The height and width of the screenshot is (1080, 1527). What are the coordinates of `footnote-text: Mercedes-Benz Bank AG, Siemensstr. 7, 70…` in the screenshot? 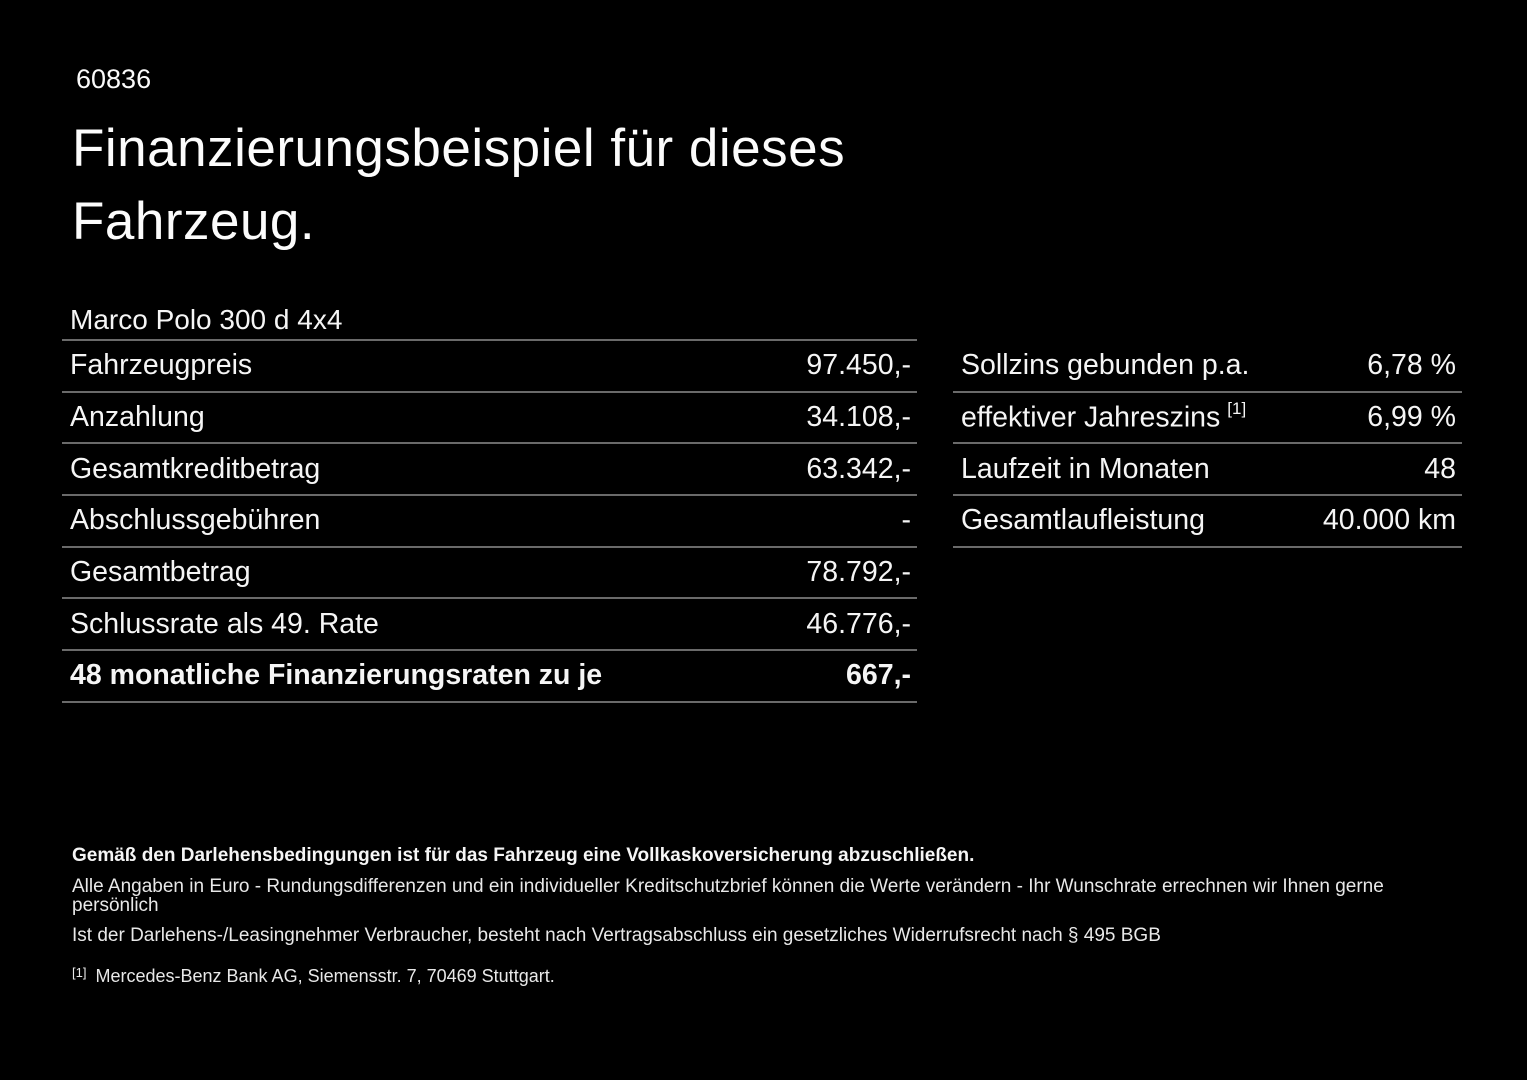 It's located at (325, 976).